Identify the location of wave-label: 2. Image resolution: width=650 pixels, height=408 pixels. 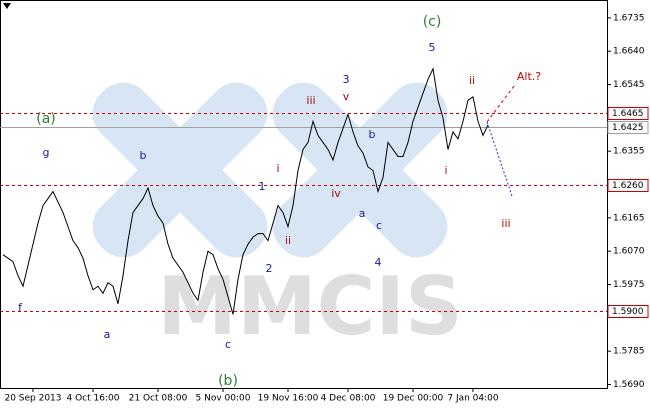
(269, 268).